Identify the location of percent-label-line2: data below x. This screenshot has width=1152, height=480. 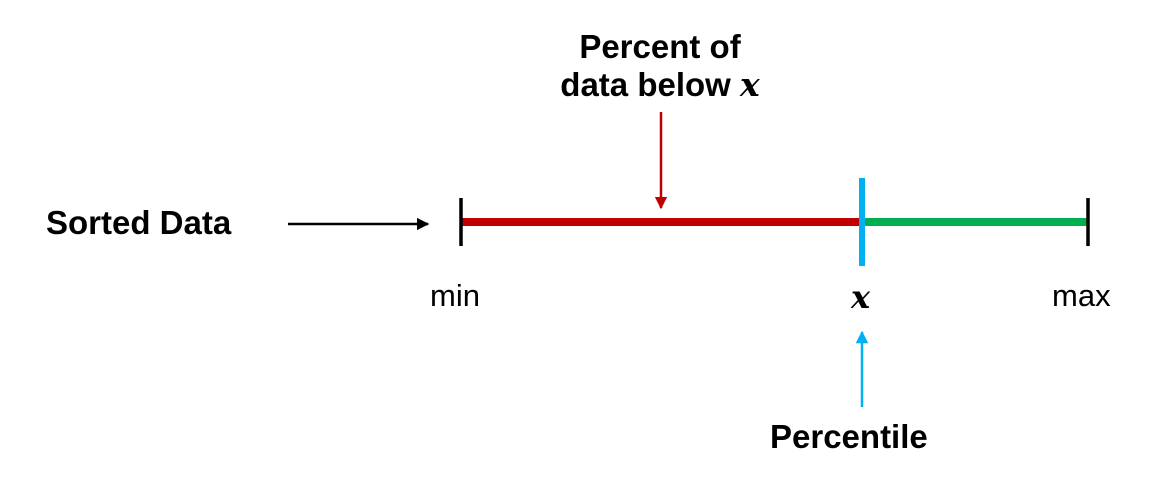
(660, 85).